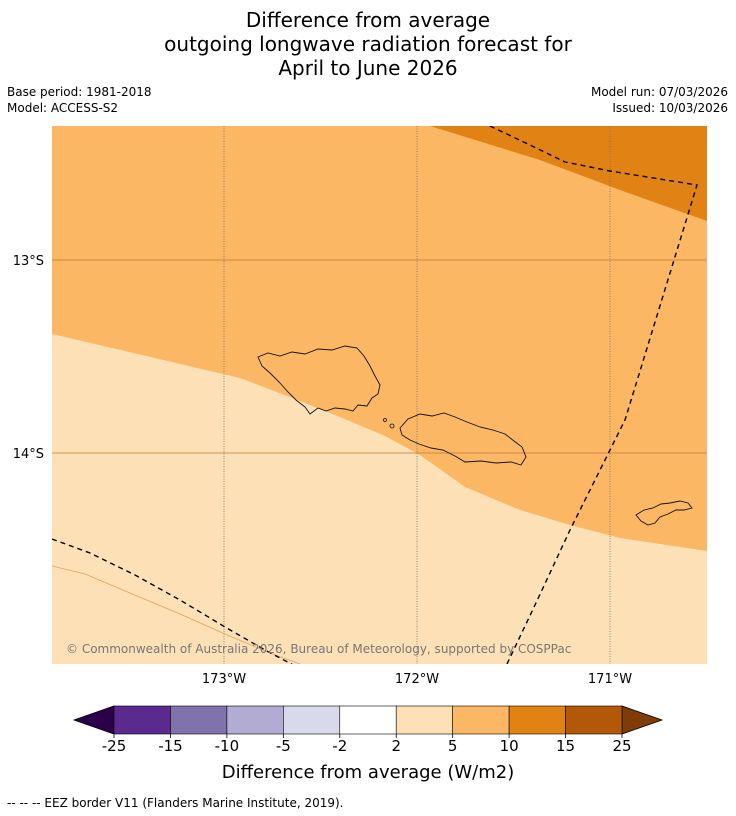  What do you see at coordinates (319, 380) in the screenshot?
I see `island-savaii` at bounding box center [319, 380].